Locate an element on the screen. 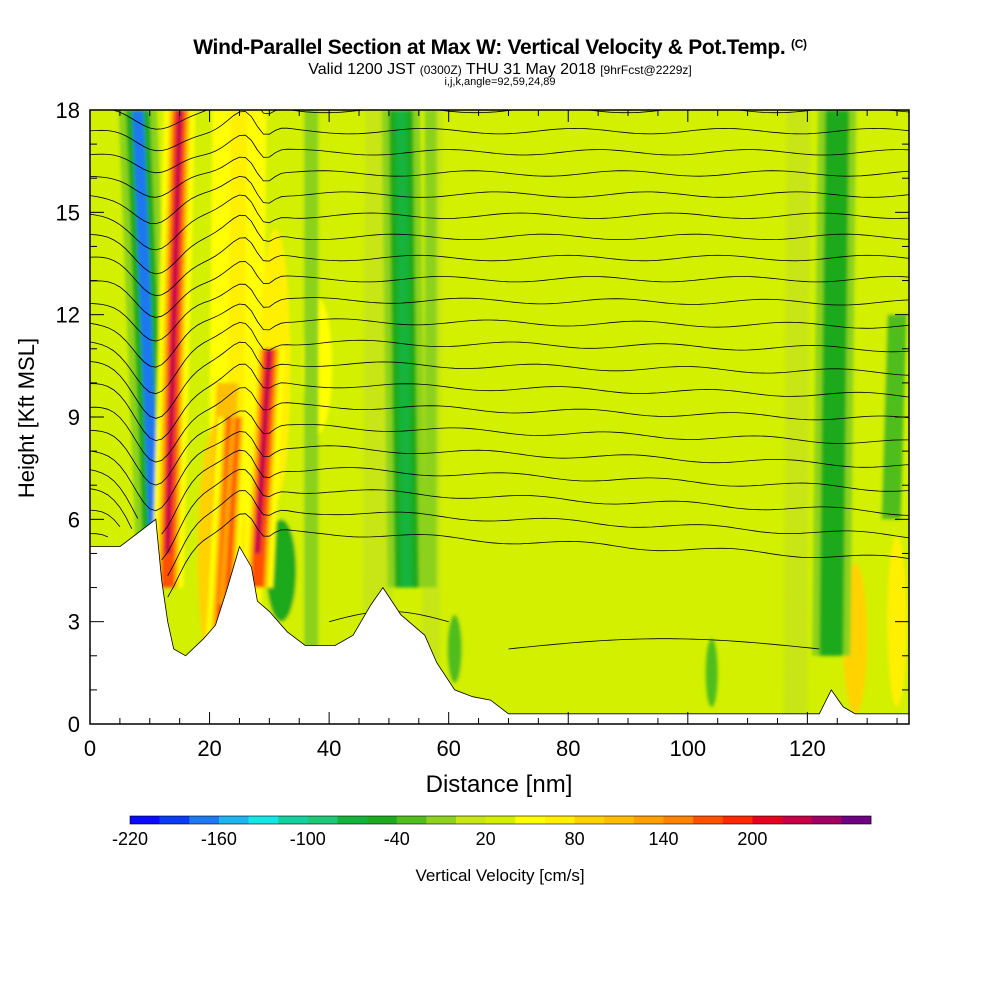 Image resolution: width=1000 pixels, height=1000 pixels. x-tick-label: 100 is located at coordinates (687, 748).